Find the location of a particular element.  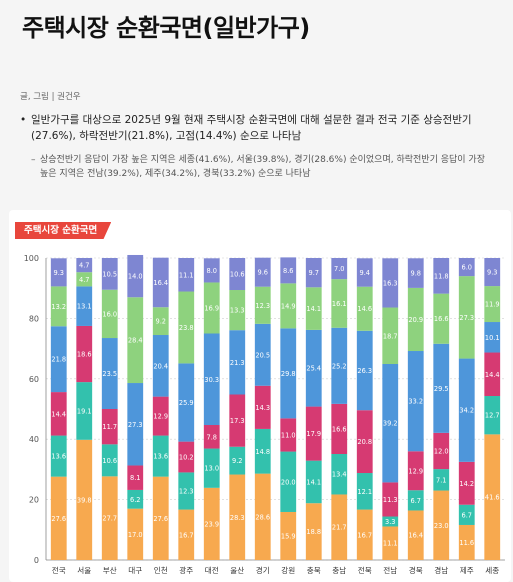

data-label: 10.2 is located at coordinates (186, 458).